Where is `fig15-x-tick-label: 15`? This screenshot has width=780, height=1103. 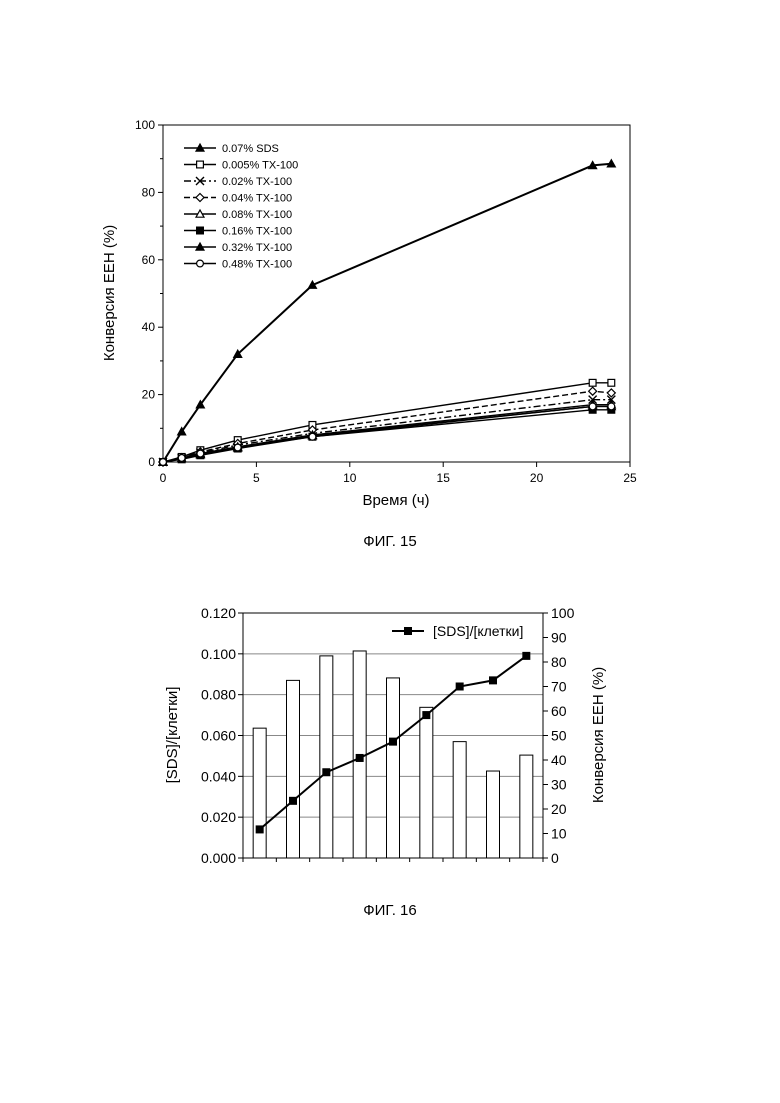
fig15-x-tick-label: 15 is located at coordinates (444, 478).